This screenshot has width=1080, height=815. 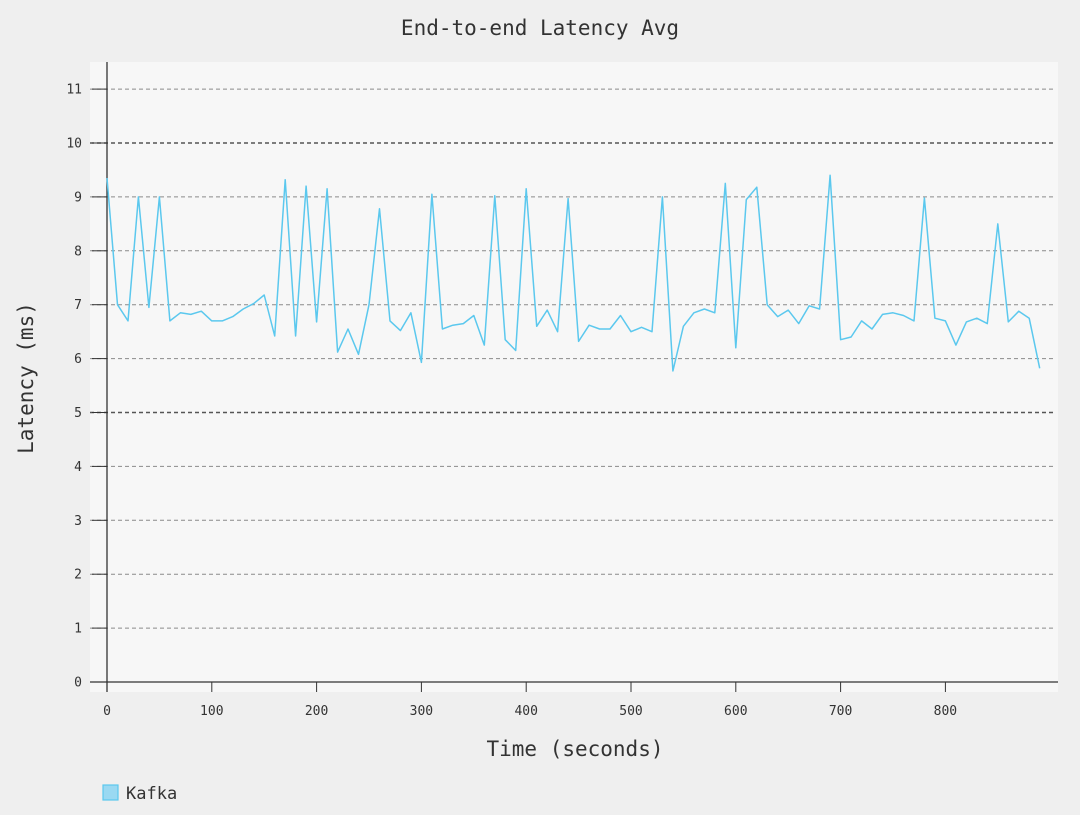 What do you see at coordinates (26, 378) in the screenshot?
I see `y-axis-title: Latency (ms)` at bounding box center [26, 378].